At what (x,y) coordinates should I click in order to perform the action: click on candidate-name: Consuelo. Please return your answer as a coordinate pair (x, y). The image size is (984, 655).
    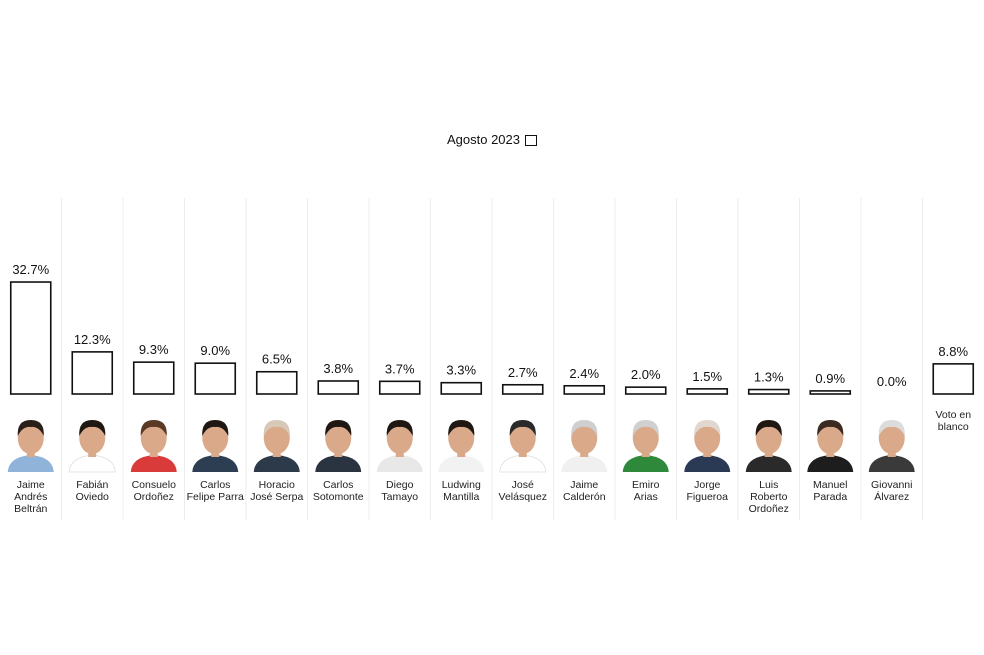
    Looking at the image, I should click on (154, 485).